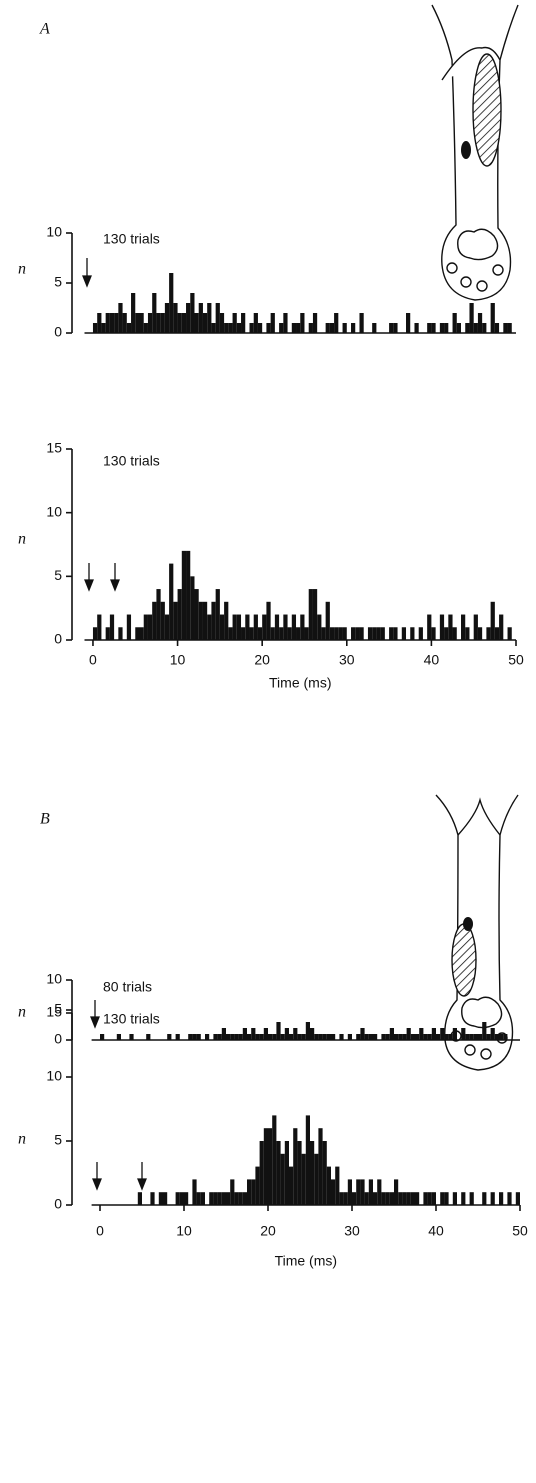  I want to click on trials-annotation: 80 trials, so click(127, 987).